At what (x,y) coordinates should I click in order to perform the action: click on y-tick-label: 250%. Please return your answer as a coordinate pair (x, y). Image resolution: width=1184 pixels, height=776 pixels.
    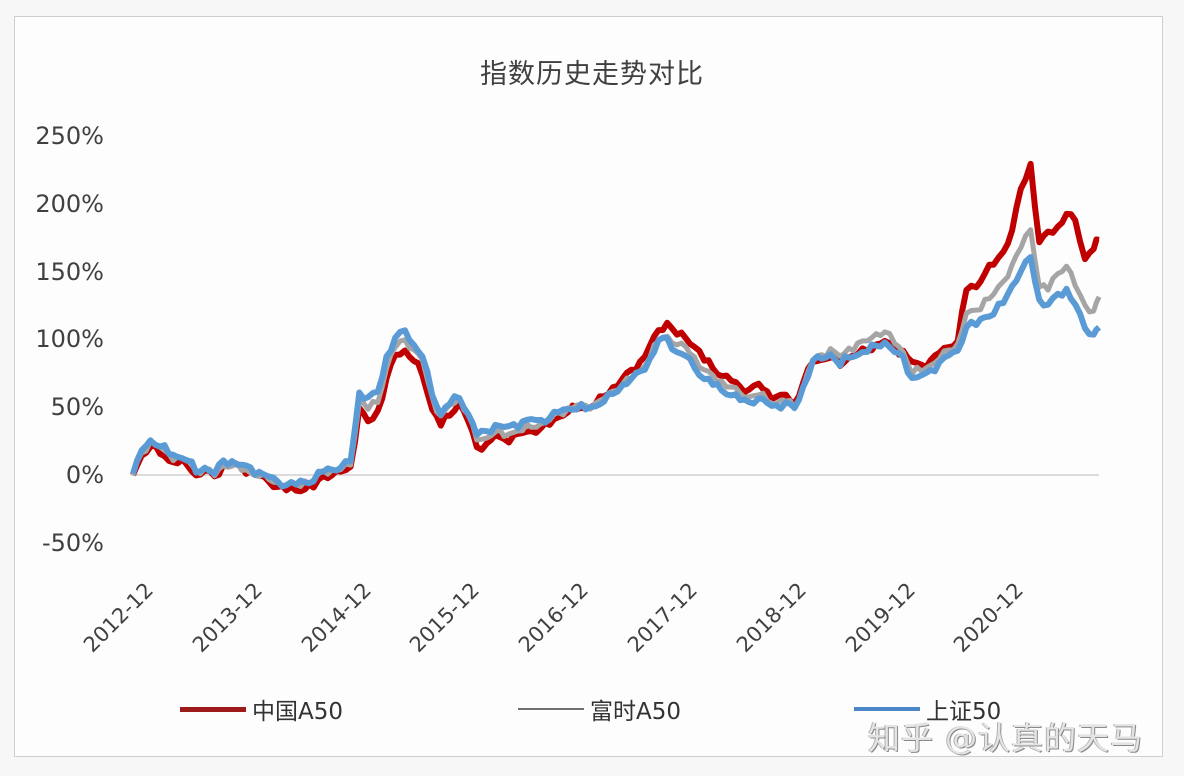
    Looking at the image, I should click on (69, 136).